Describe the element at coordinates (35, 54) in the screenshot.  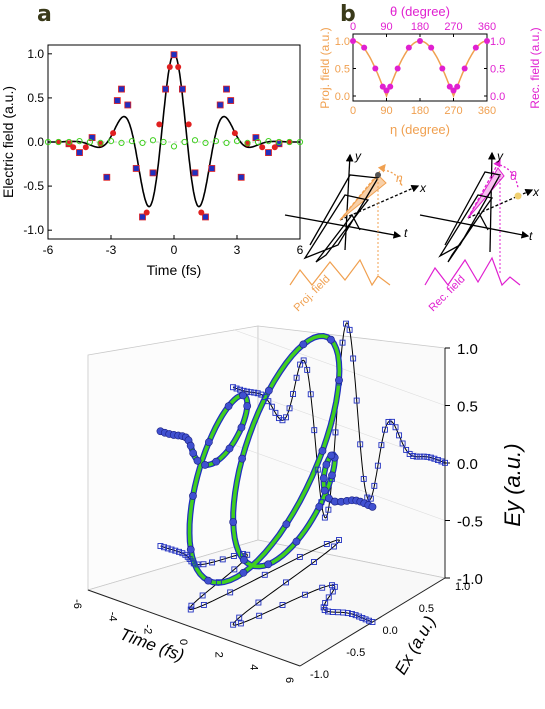
I see `y-tick-label: 1.0` at that location.